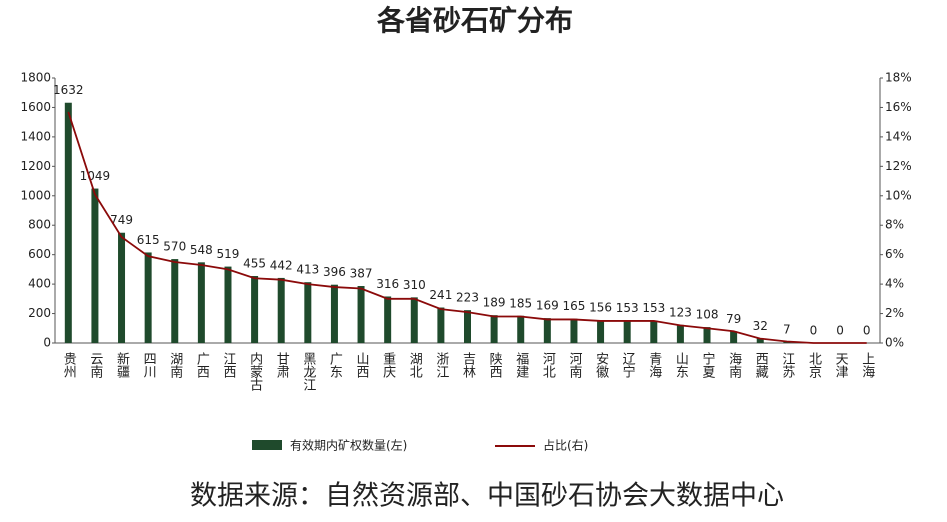 Image resolution: width=947 pixels, height=522 pixels. Describe the element at coordinates (468, 365) in the screenshot. I see `x-tick-label: 吉林` at that location.